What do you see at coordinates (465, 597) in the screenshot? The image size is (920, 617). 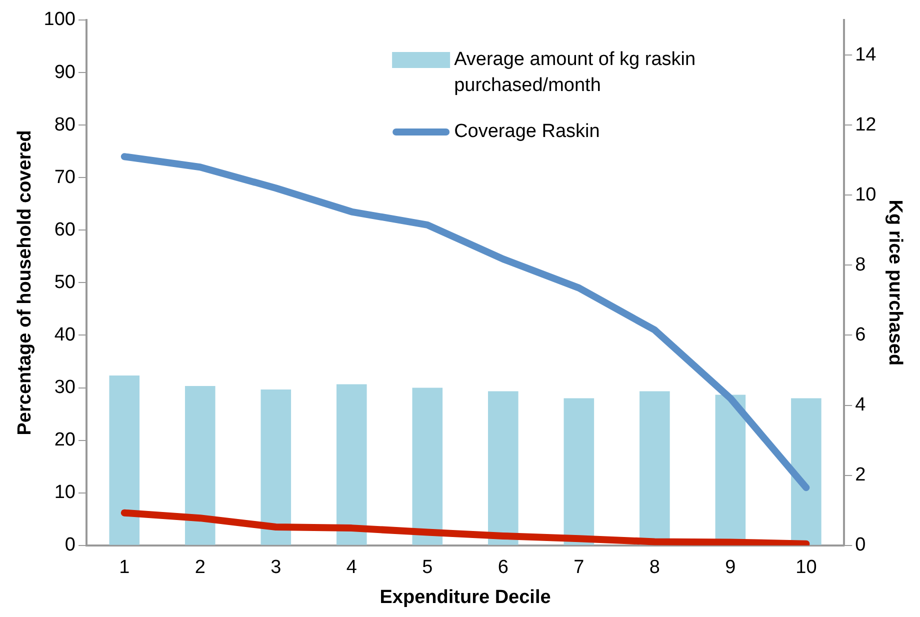 I see `x-axis-title: Expenditure Decile` at bounding box center [465, 597].